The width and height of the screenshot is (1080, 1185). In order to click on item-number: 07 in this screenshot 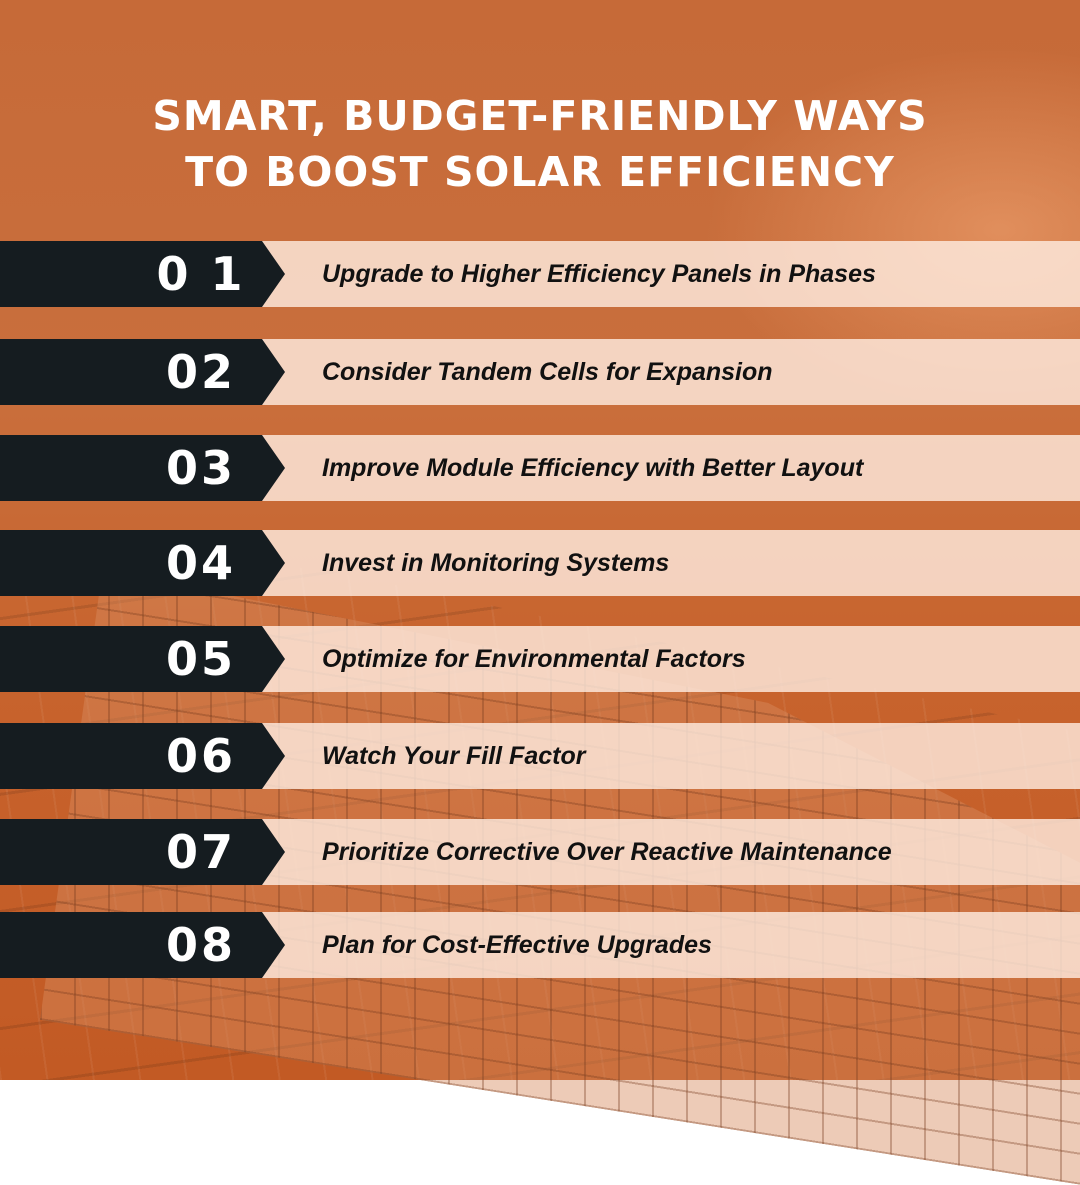, I will do `click(200, 852)`.